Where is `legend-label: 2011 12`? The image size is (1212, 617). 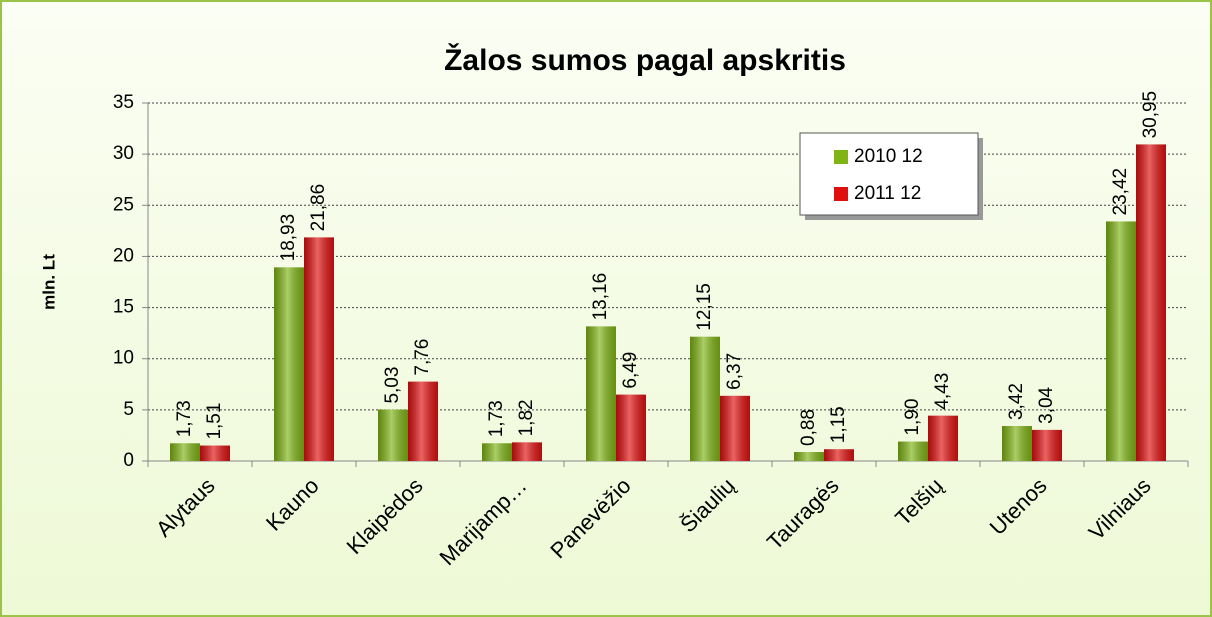 legend-label: 2011 12 is located at coordinates (887, 193).